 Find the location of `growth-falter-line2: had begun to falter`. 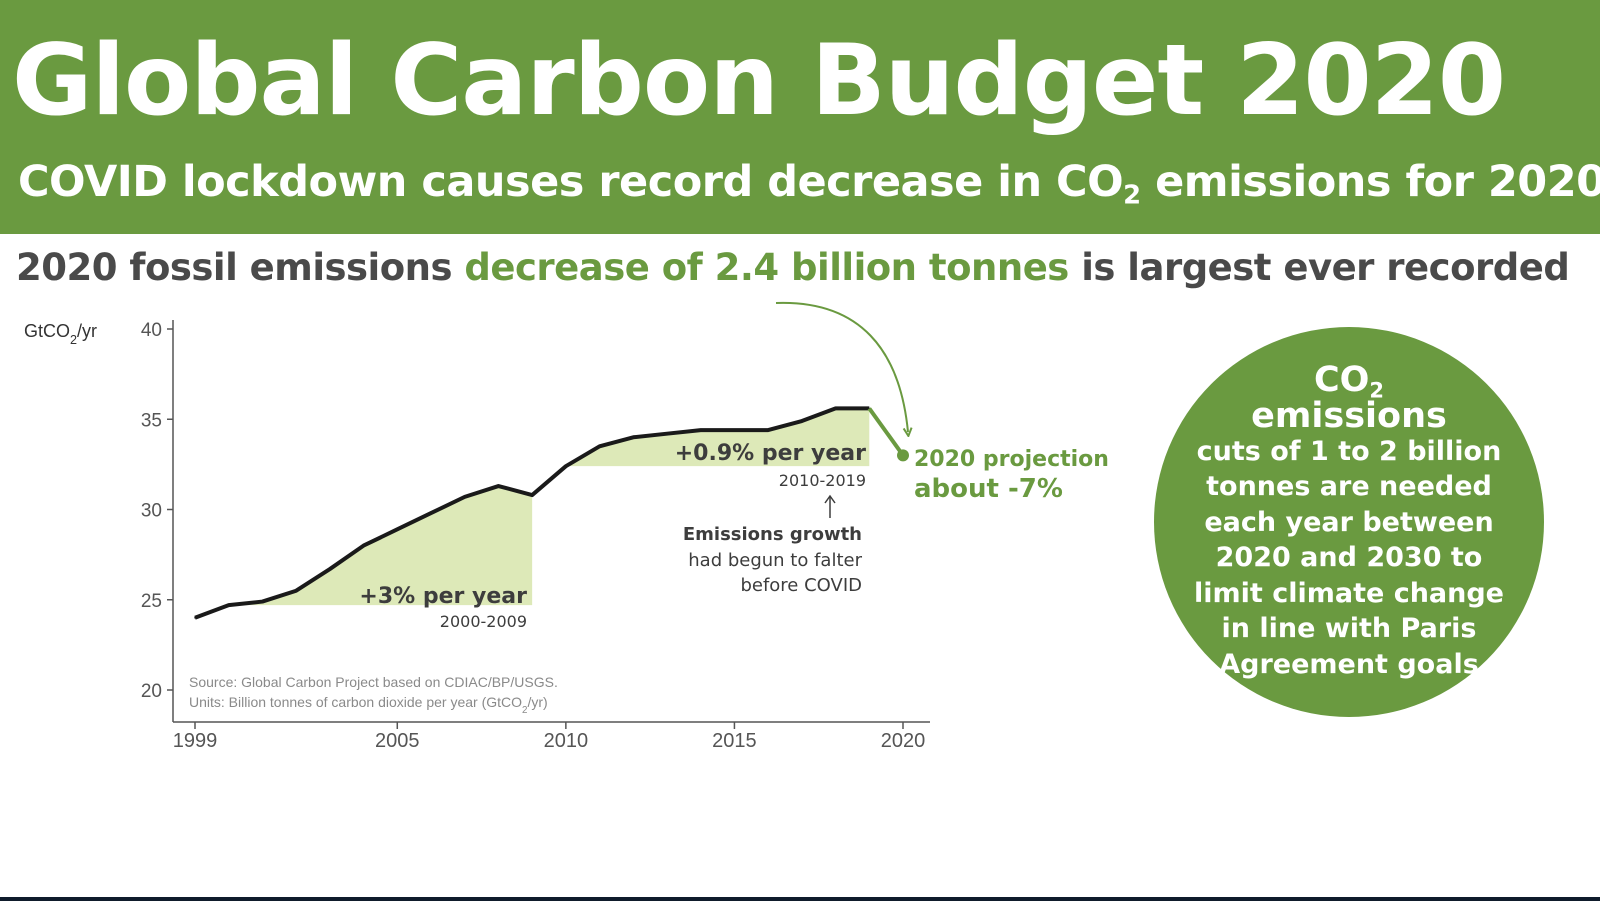

growth-falter-line2: had begun to falter is located at coordinates (775, 560).